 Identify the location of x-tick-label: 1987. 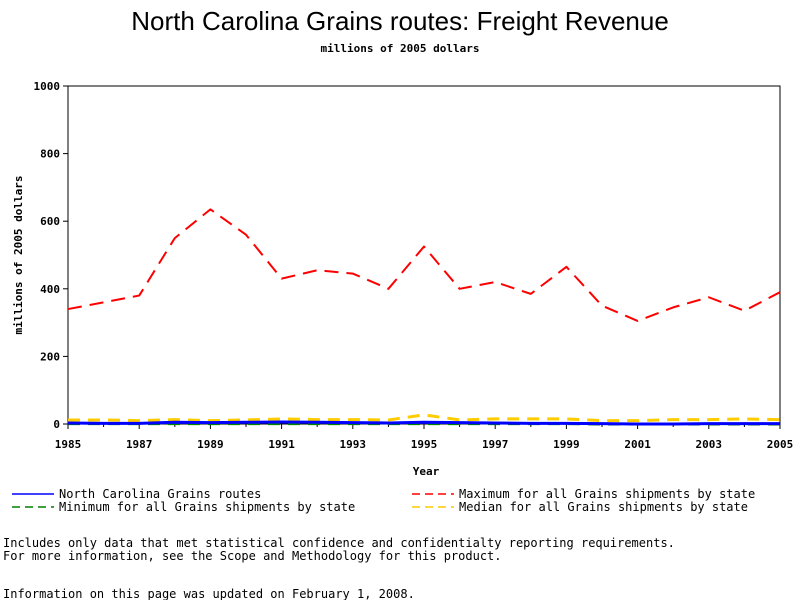
(139, 444).